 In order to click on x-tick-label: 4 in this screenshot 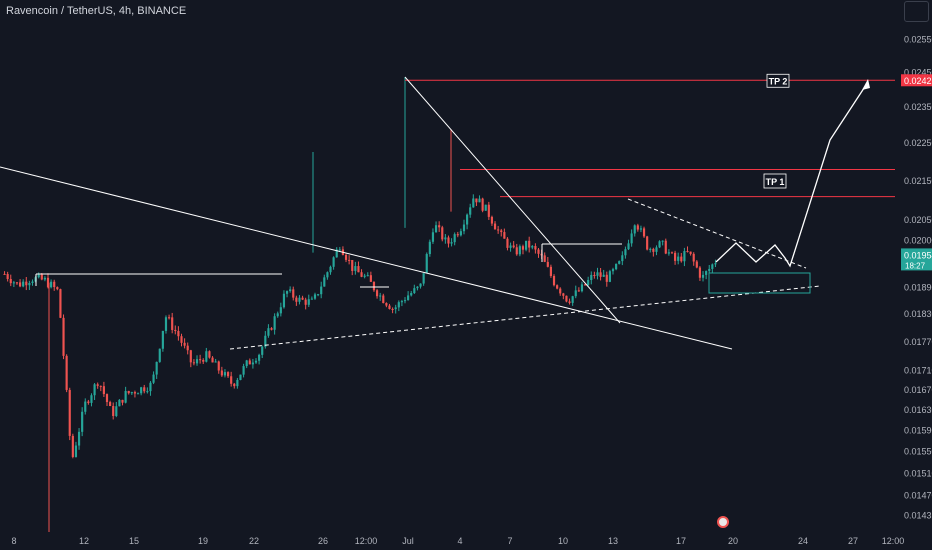, I will do `click(459, 541)`.